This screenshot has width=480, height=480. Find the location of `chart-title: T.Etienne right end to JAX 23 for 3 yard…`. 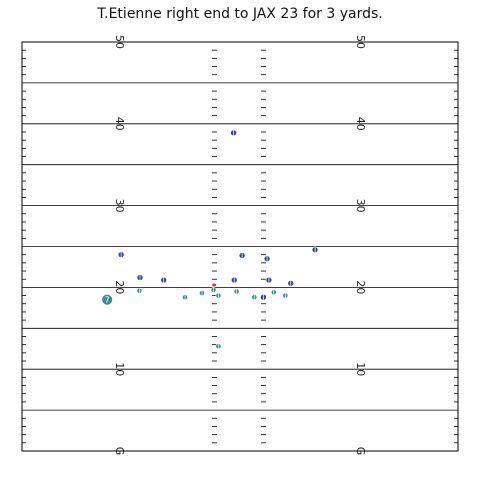

chart-title: T.Etienne right end to JAX 23 for 3 yard… is located at coordinates (240, 14).